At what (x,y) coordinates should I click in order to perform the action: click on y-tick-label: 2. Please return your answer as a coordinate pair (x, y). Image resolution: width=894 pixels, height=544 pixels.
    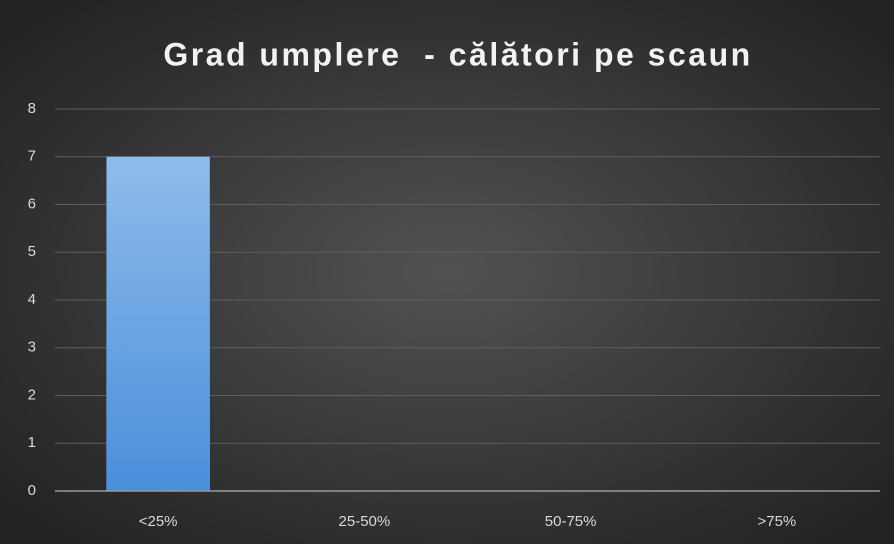
    Looking at the image, I should click on (32, 394).